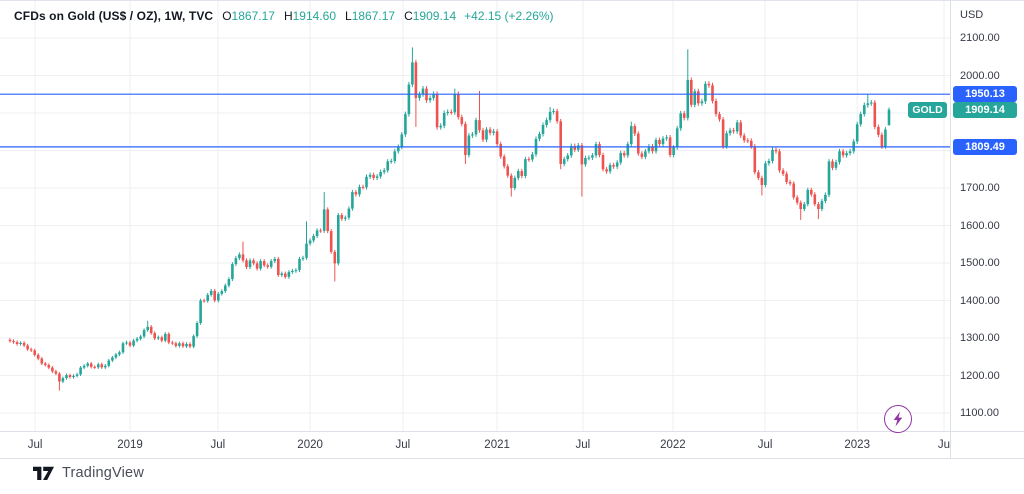 This screenshot has height=494, width=1024. Describe the element at coordinates (980, 300) in the screenshot. I see `price-axis-label: 1400.00` at that location.